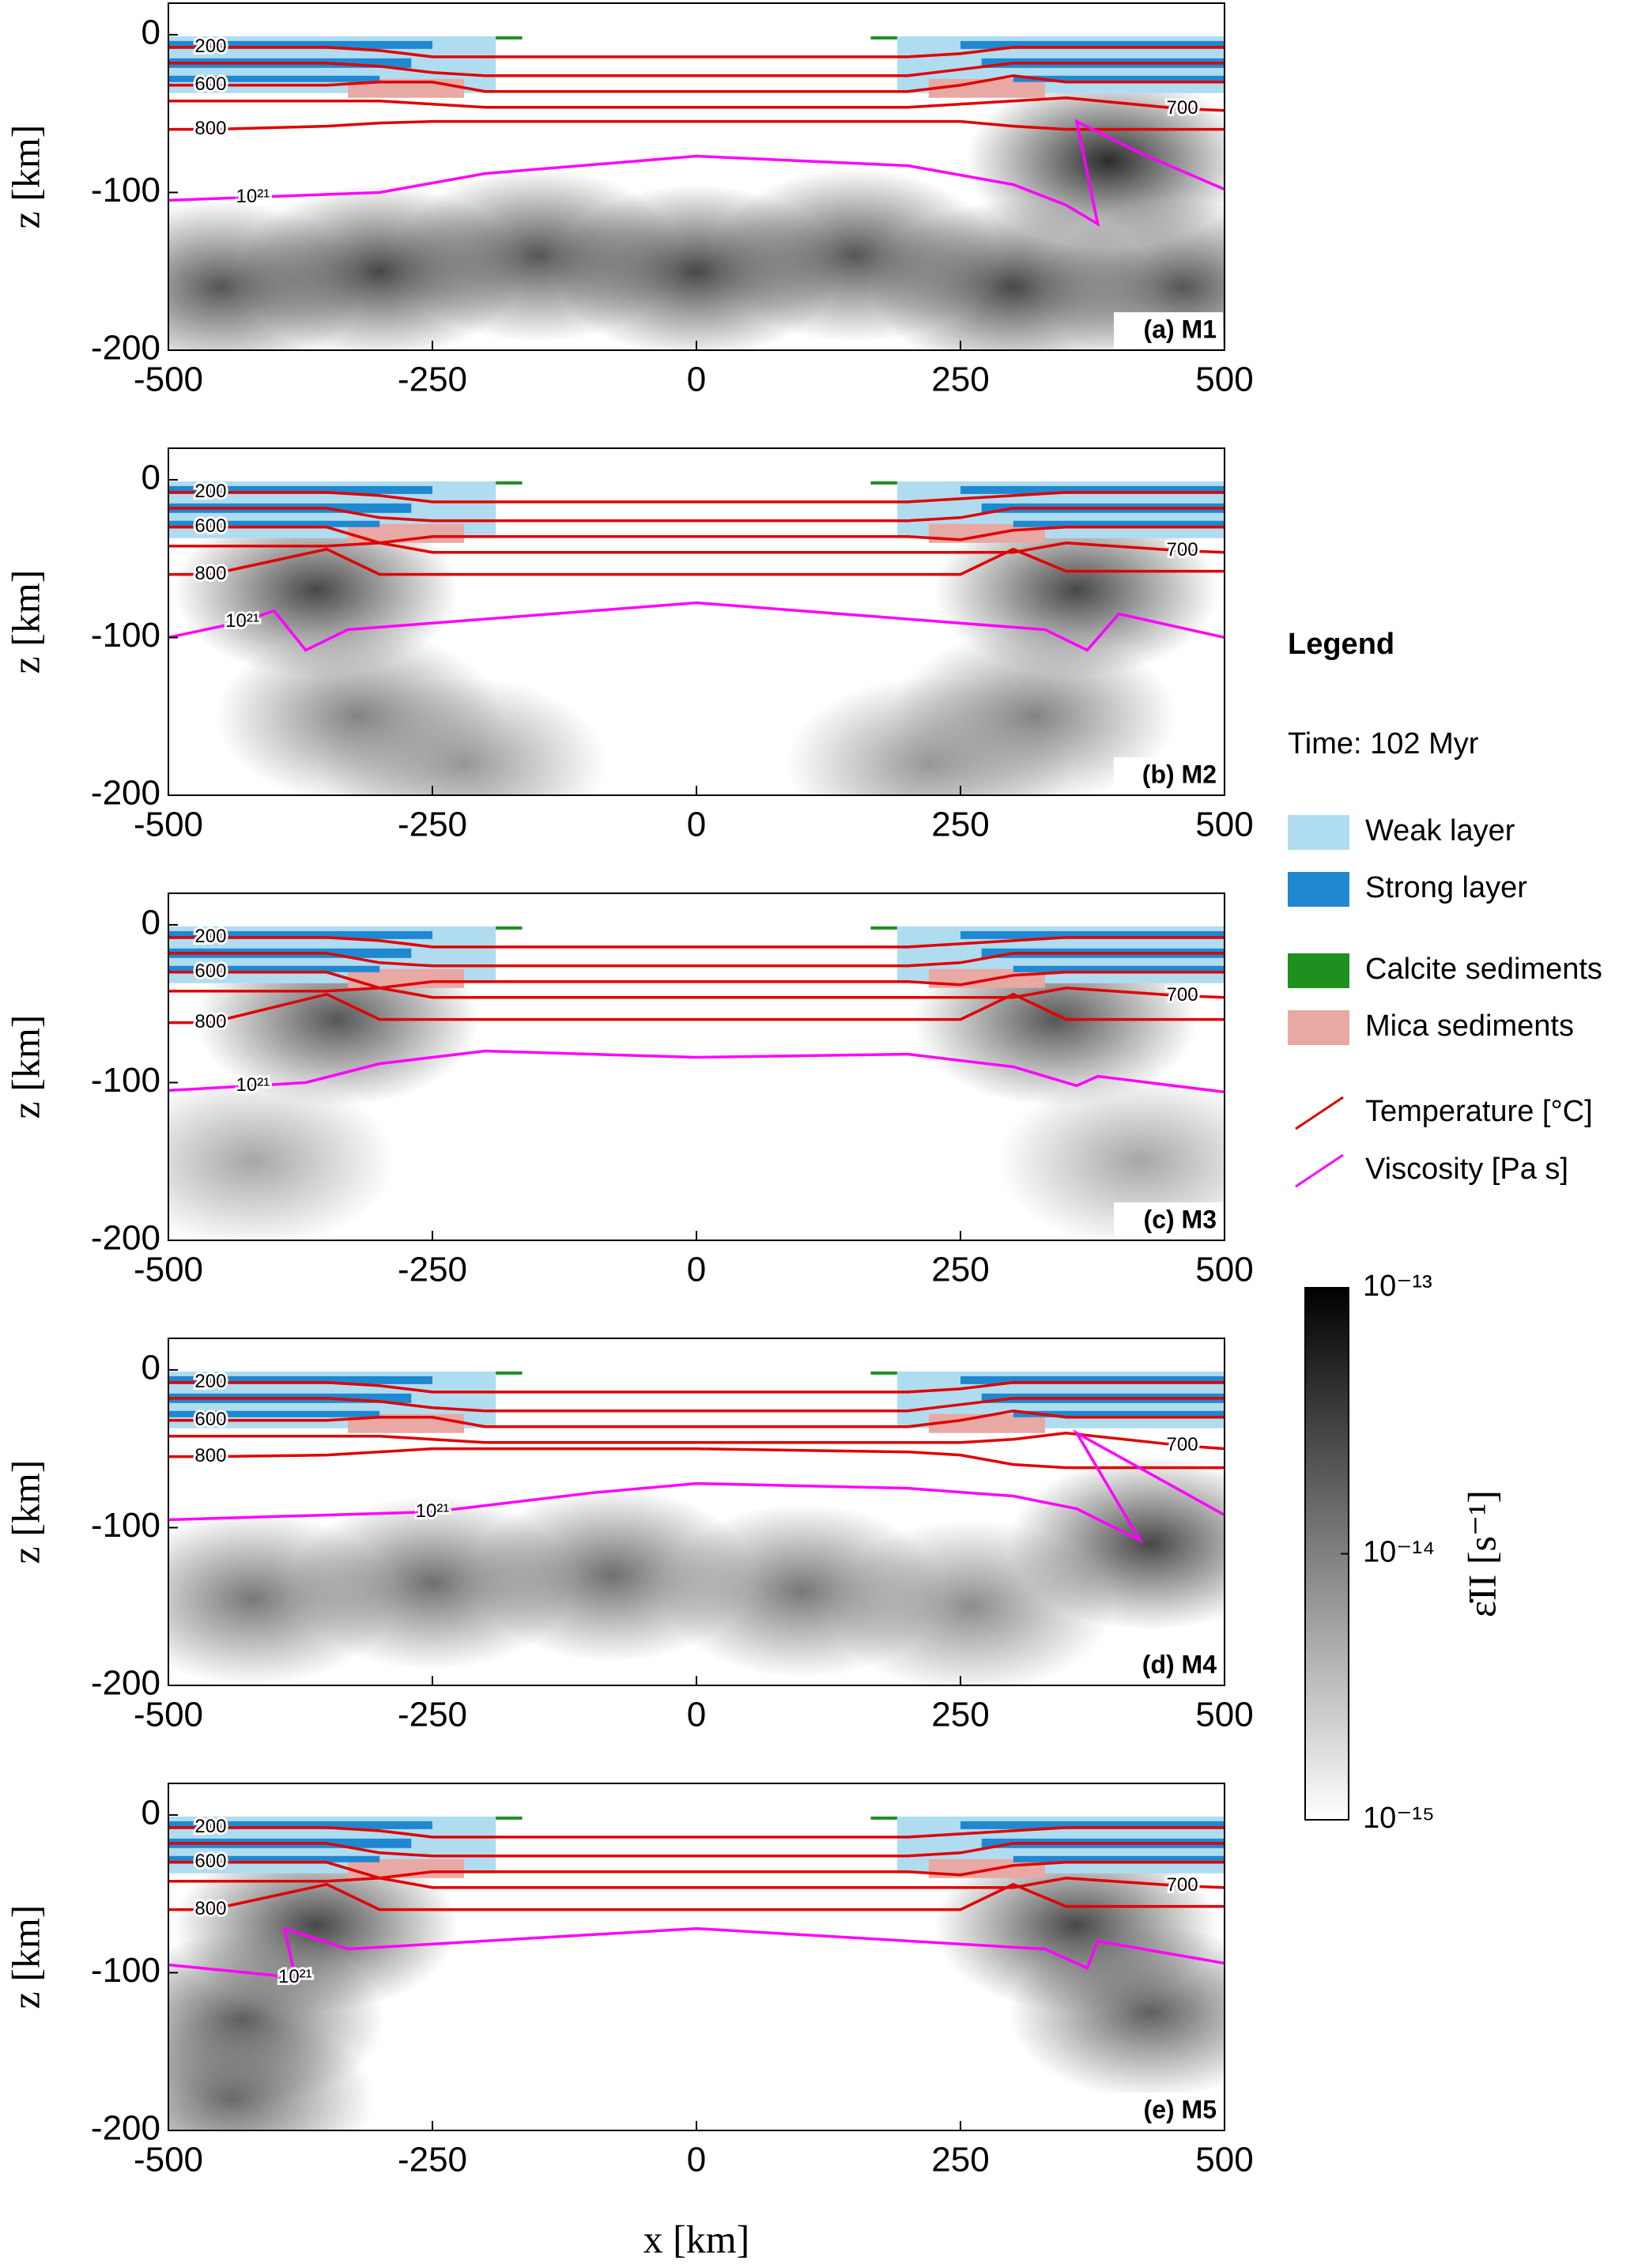 The width and height of the screenshot is (1634, 2268). What do you see at coordinates (1319, 1170) in the screenshot?
I see `legend-line` at bounding box center [1319, 1170].